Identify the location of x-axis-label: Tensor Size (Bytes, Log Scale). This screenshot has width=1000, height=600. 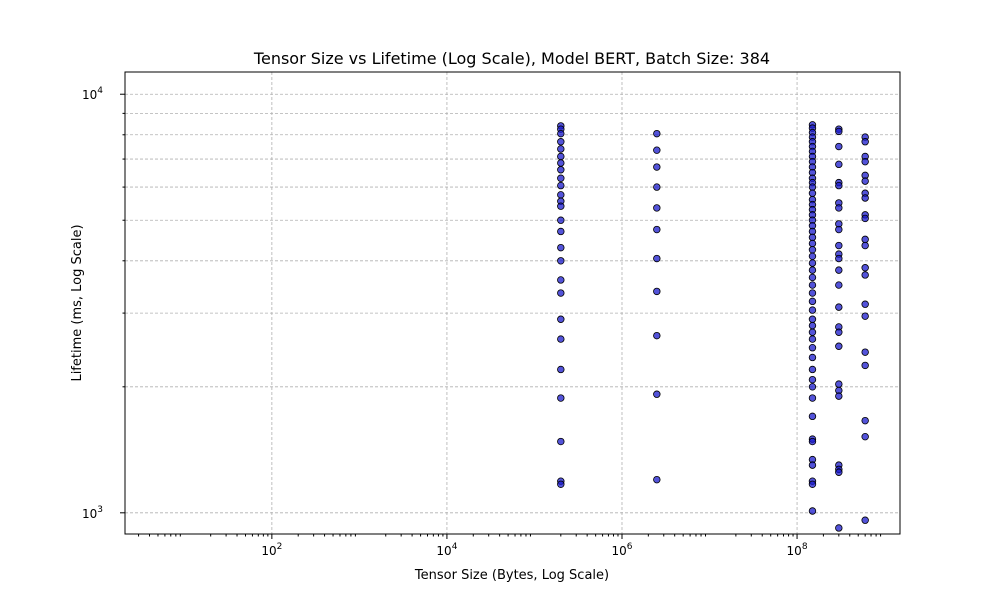
(511, 575).